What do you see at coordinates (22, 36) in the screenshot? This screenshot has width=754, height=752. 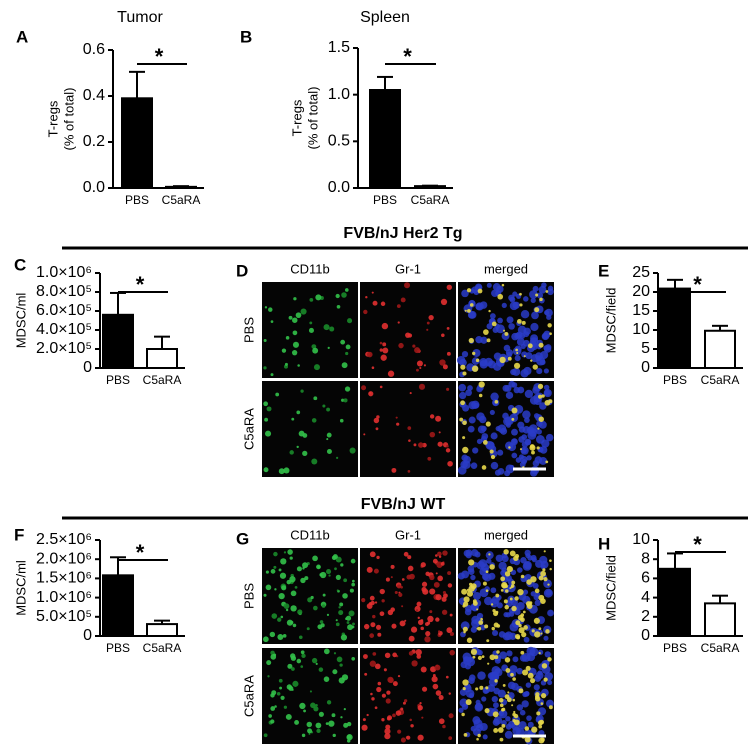 I see `panel-letter: A` at bounding box center [22, 36].